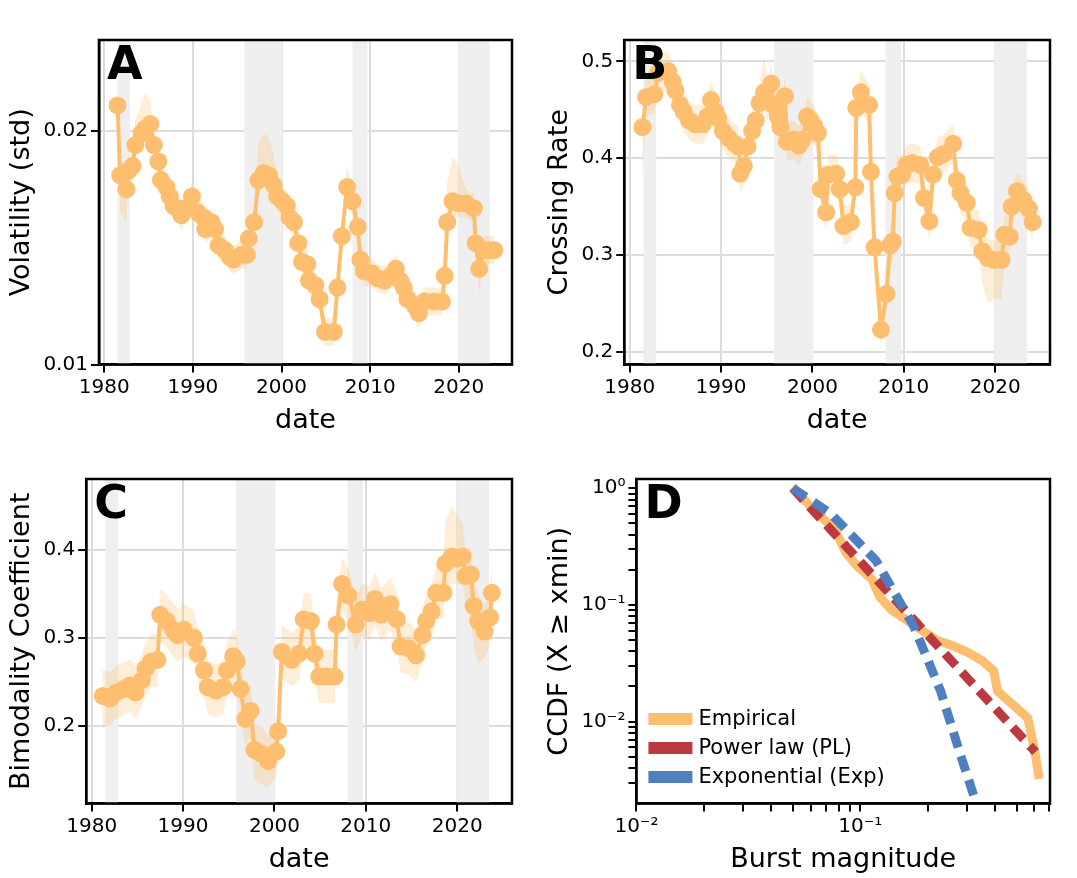 Image resolution: width=1077 pixels, height=878 pixels. I want to click on y-tick-label: 10⁰, so click(608, 486).